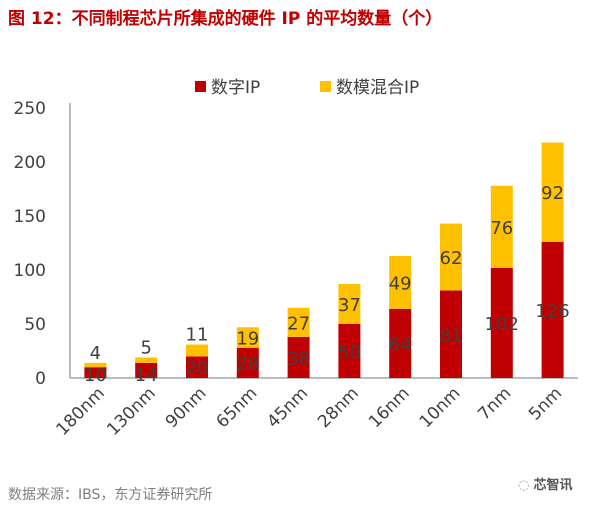 This screenshot has height=509, width=613. I want to click on x-tick-label: 130nm, so click(131, 411).